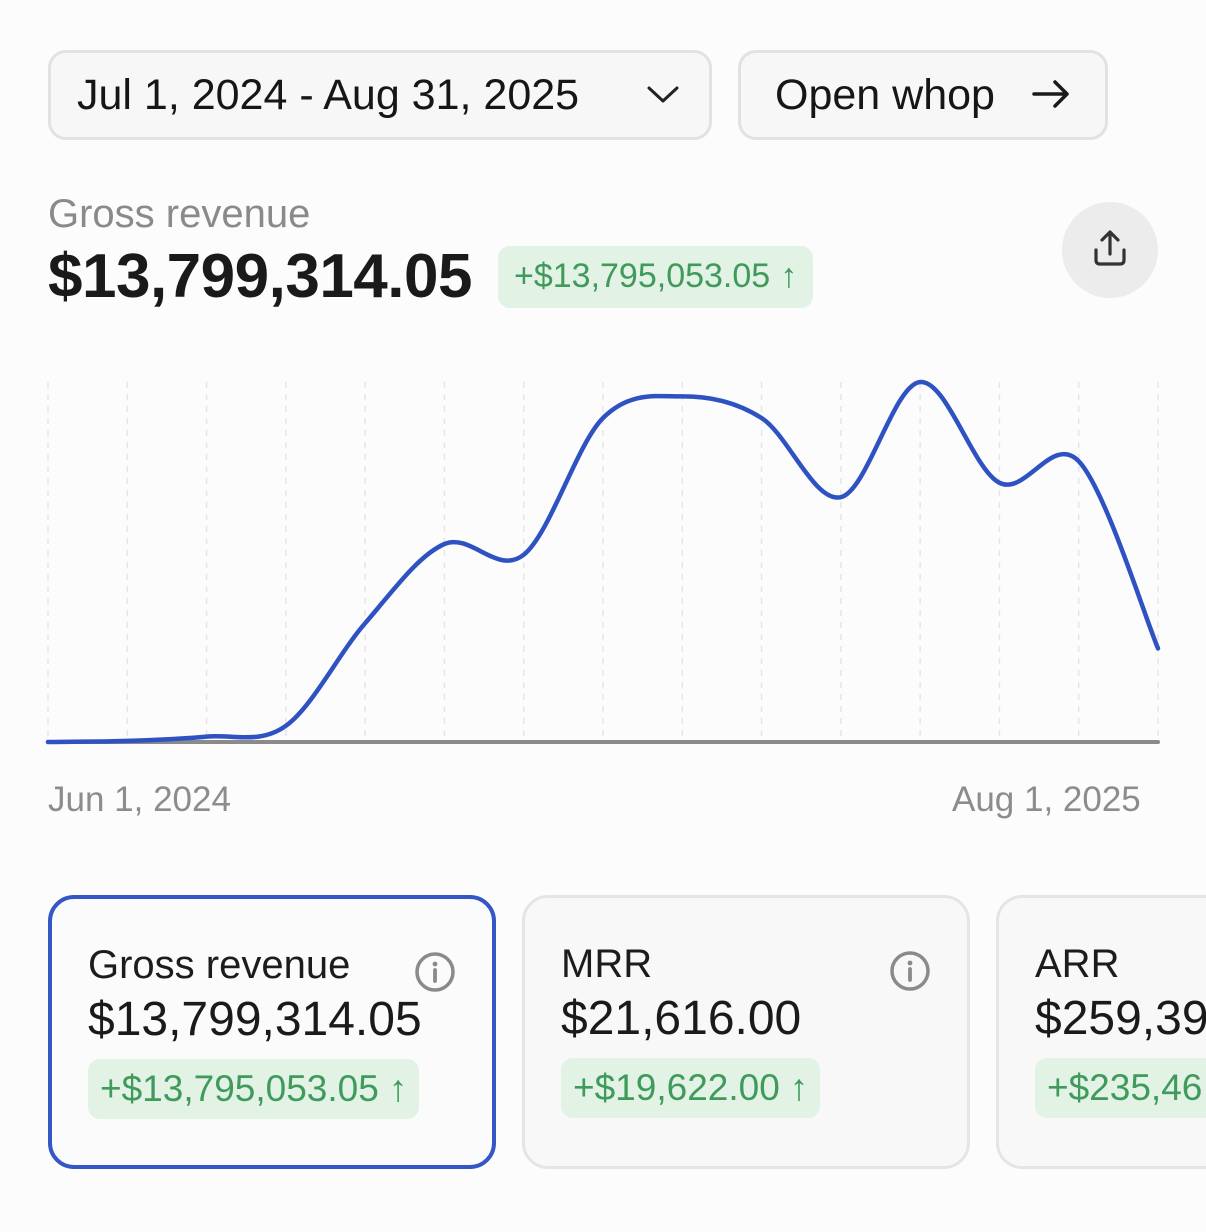 This screenshot has height=1232, width=1206. Describe the element at coordinates (607, 964) in the screenshot. I see `card-label: MRR` at that location.